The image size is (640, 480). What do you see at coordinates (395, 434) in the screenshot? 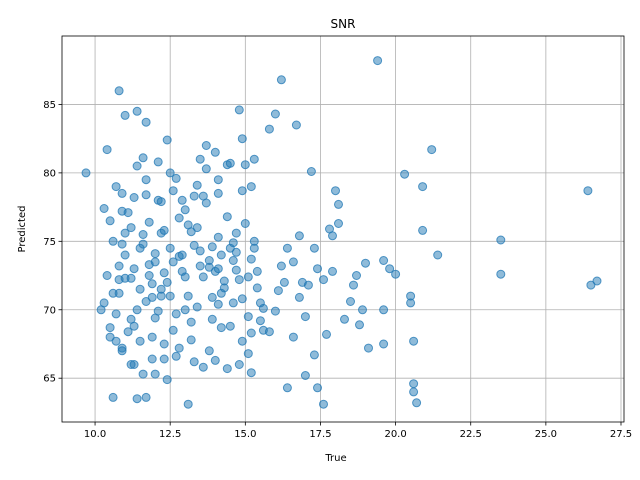
I see `x-tick-label: 20.0` at bounding box center [395, 434].